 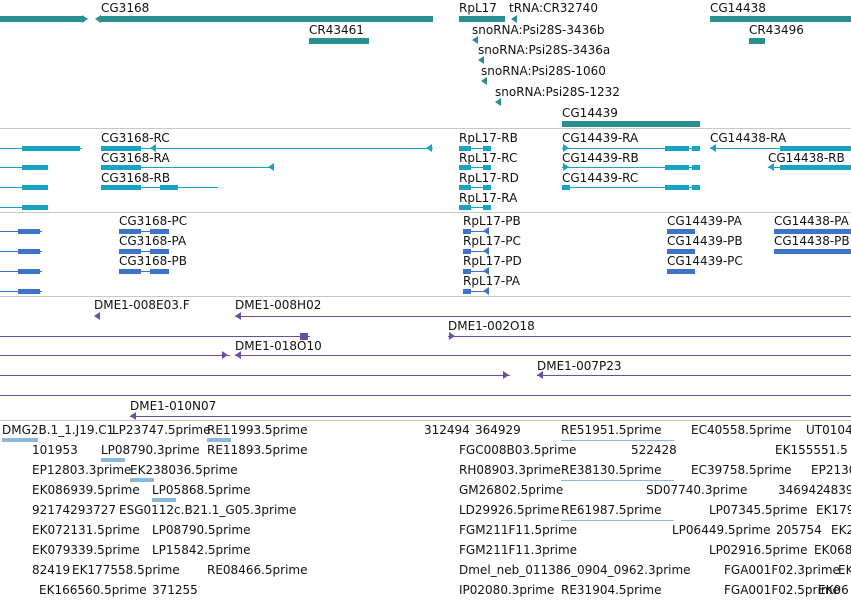 I want to click on est-label: DMG2B.1_1.J19.C1, so click(x=58, y=430).